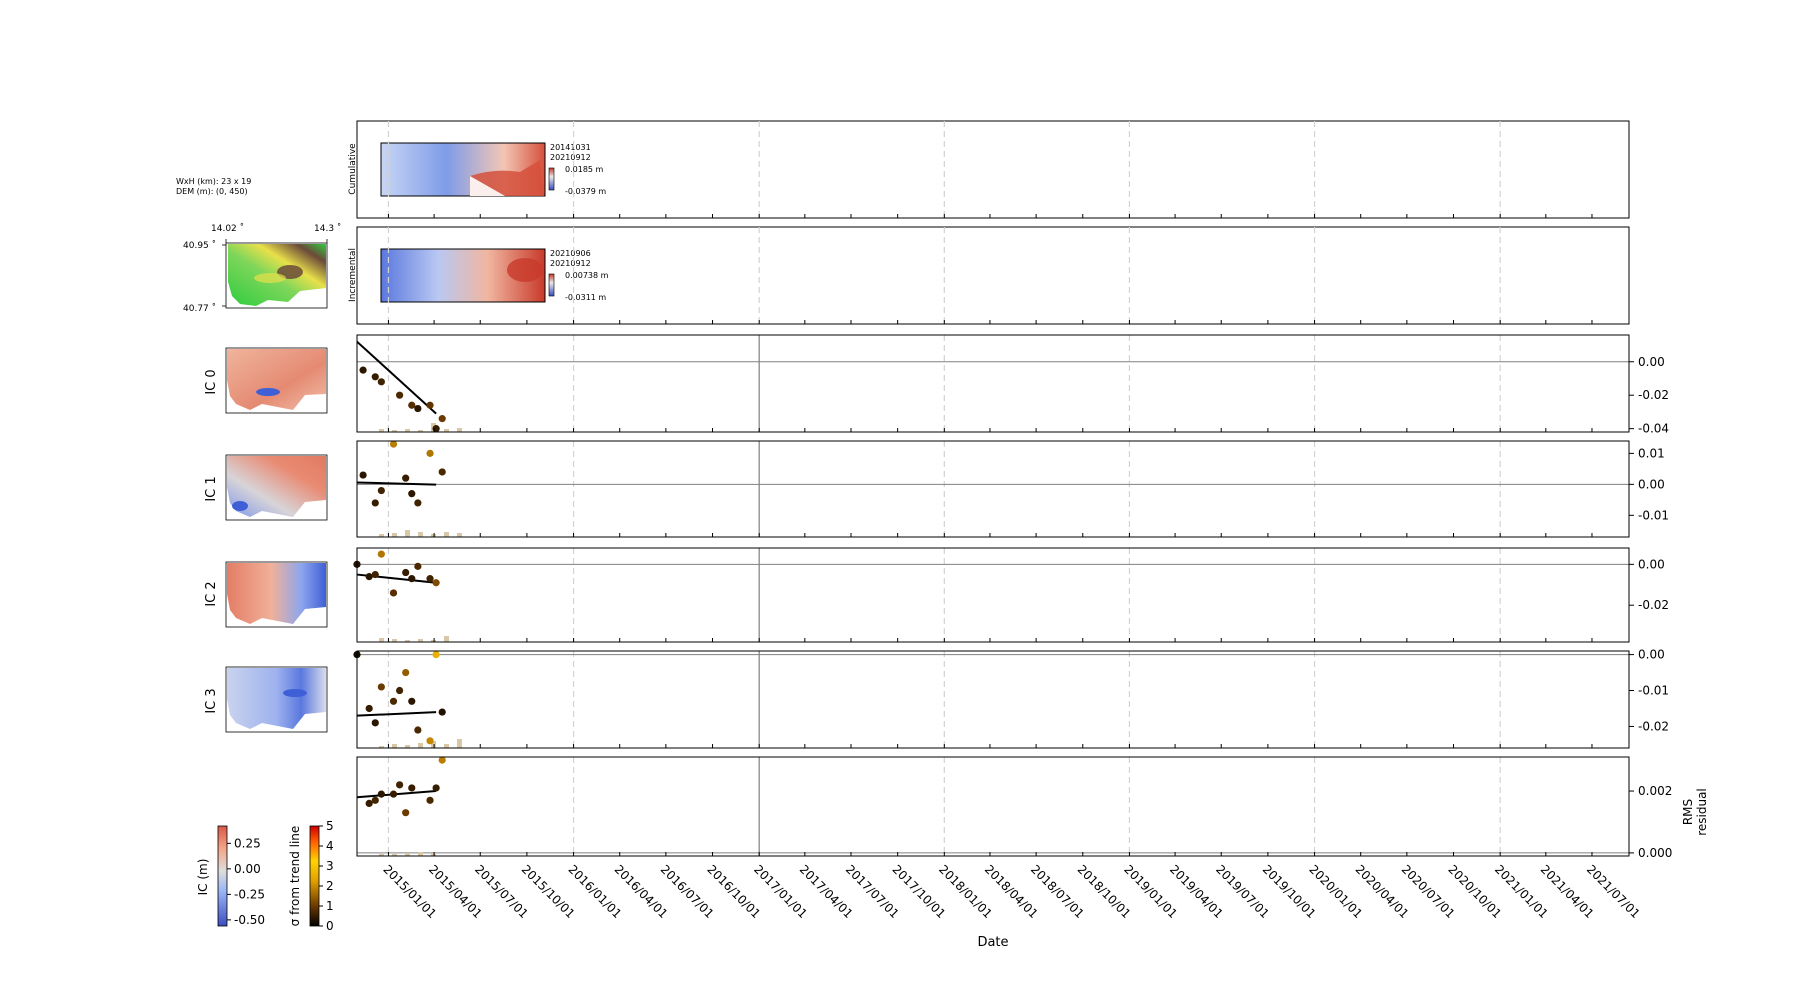 This screenshot has height=1000, width=1800. What do you see at coordinates (1012, 489) in the screenshot?
I see `ic1-timeseries: -0.01 0.00 0.01` at bounding box center [1012, 489].